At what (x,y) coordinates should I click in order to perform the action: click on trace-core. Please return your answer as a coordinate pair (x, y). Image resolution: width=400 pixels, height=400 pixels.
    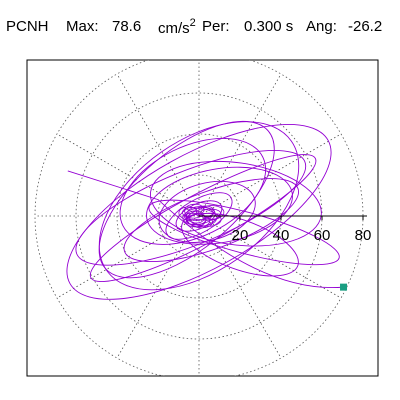
    Looking at the image, I should click on (201, 216).